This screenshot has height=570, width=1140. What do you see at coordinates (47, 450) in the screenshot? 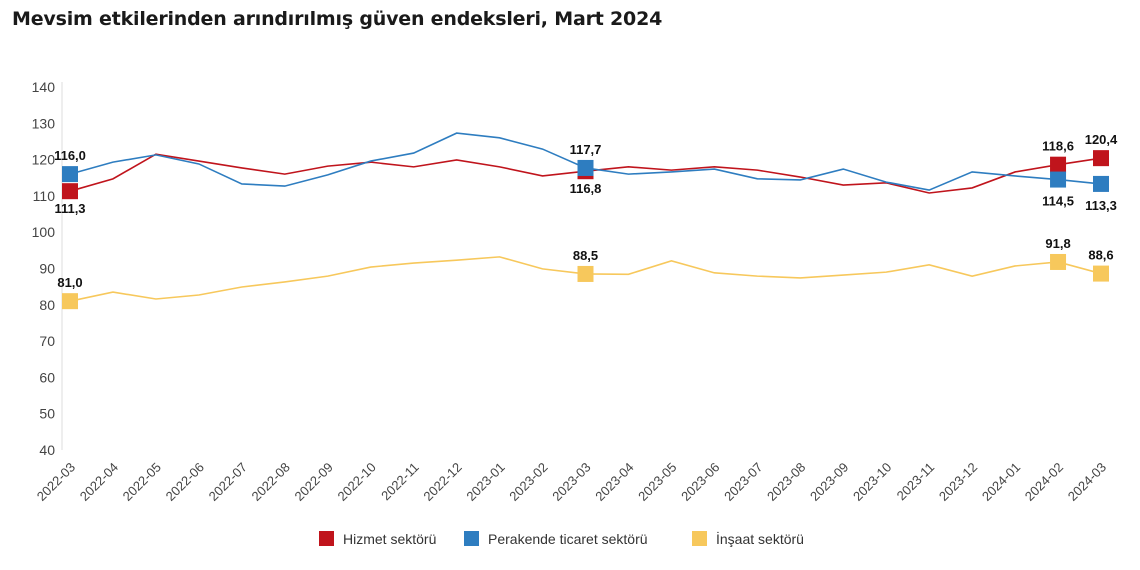
I see `y-tick-label: 40` at bounding box center [47, 450].